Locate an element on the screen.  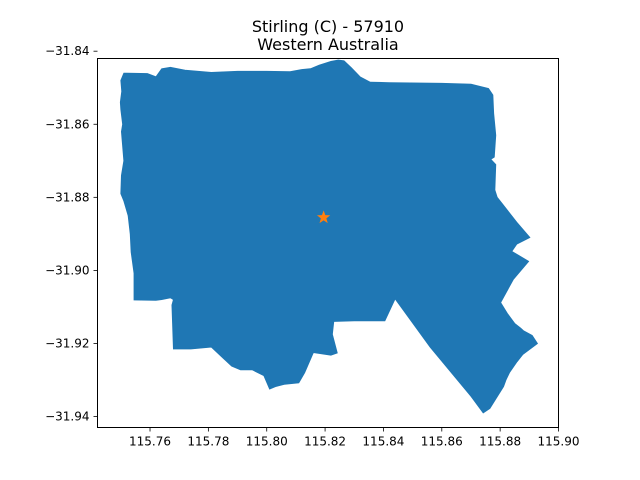
chart-title: Stirling (C) - 57910 is located at coordinates (328, 26).